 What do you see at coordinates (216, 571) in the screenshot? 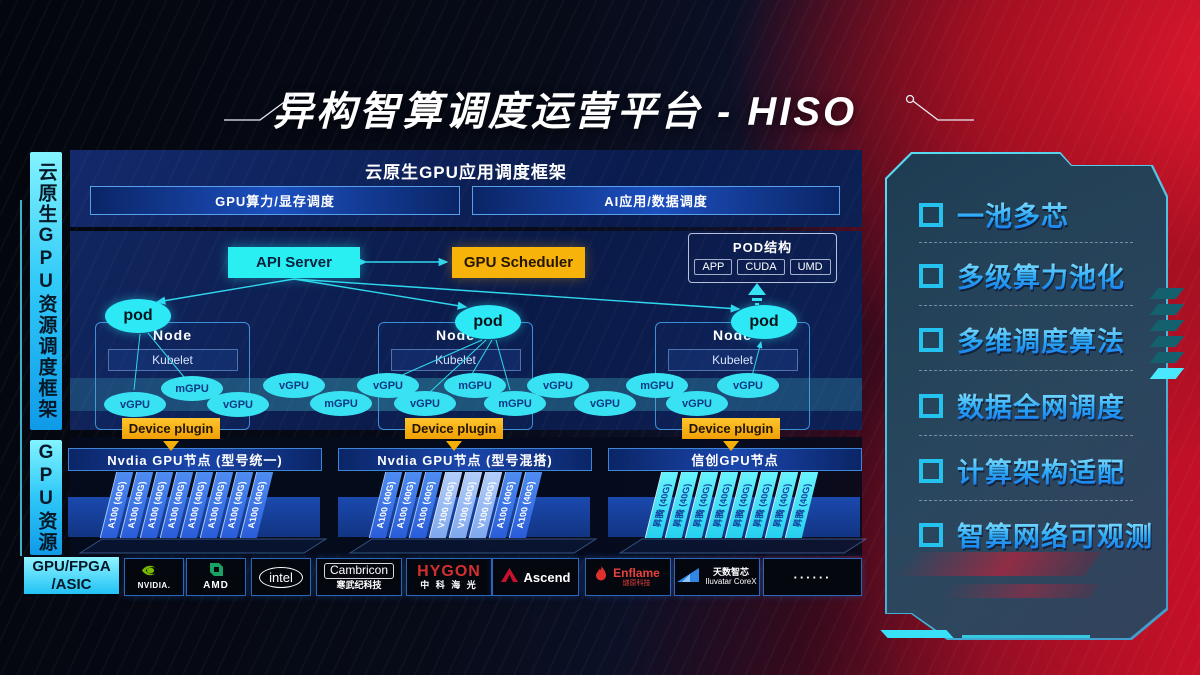
I see `amd-icon` at bounding box center [216, 571].